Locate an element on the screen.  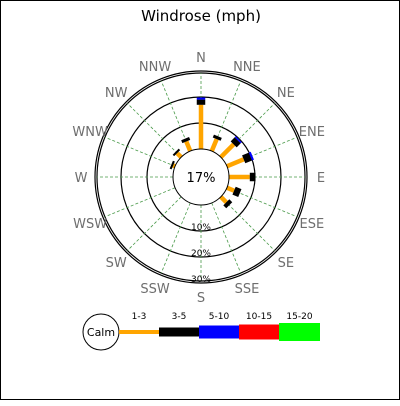
direction-label-nnw: NNW is located at coordinates (155, 67).